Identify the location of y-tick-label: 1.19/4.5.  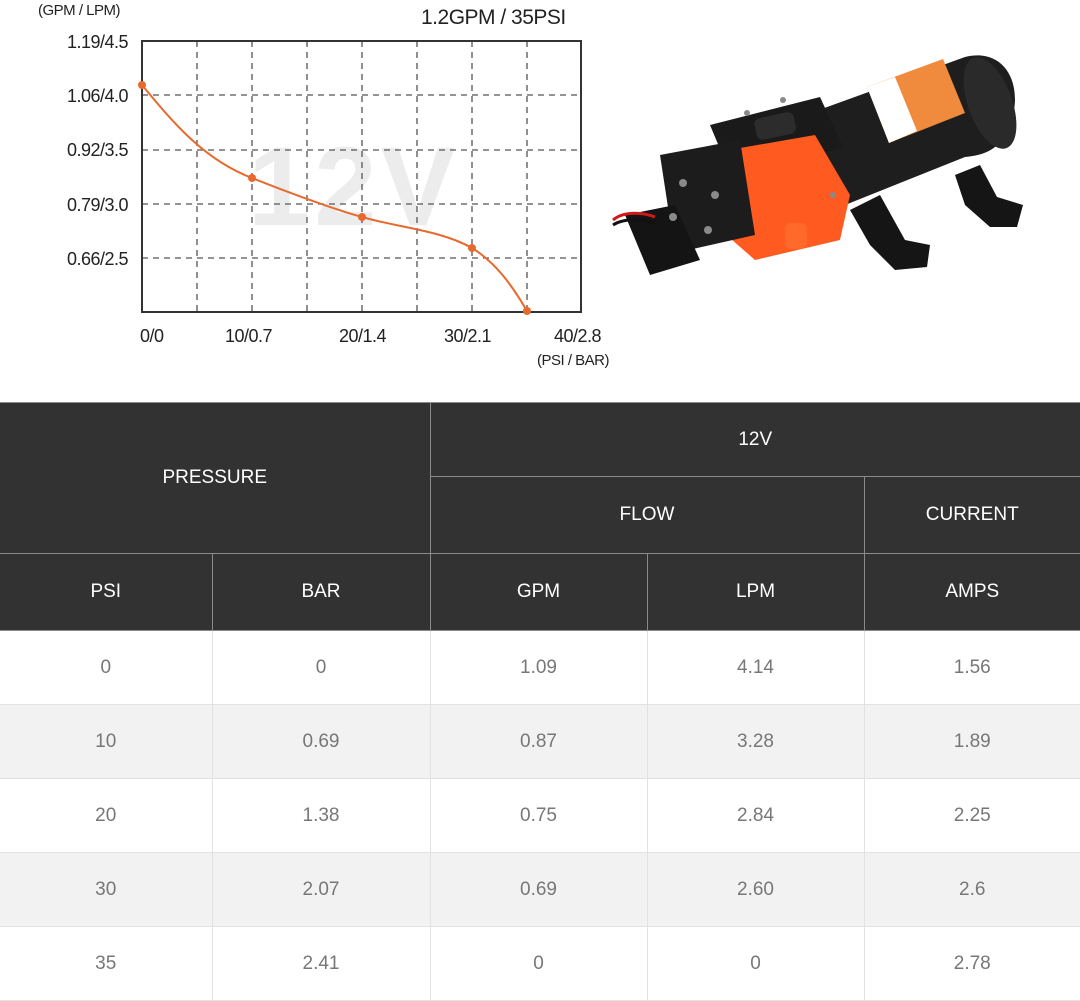
(97, 42).